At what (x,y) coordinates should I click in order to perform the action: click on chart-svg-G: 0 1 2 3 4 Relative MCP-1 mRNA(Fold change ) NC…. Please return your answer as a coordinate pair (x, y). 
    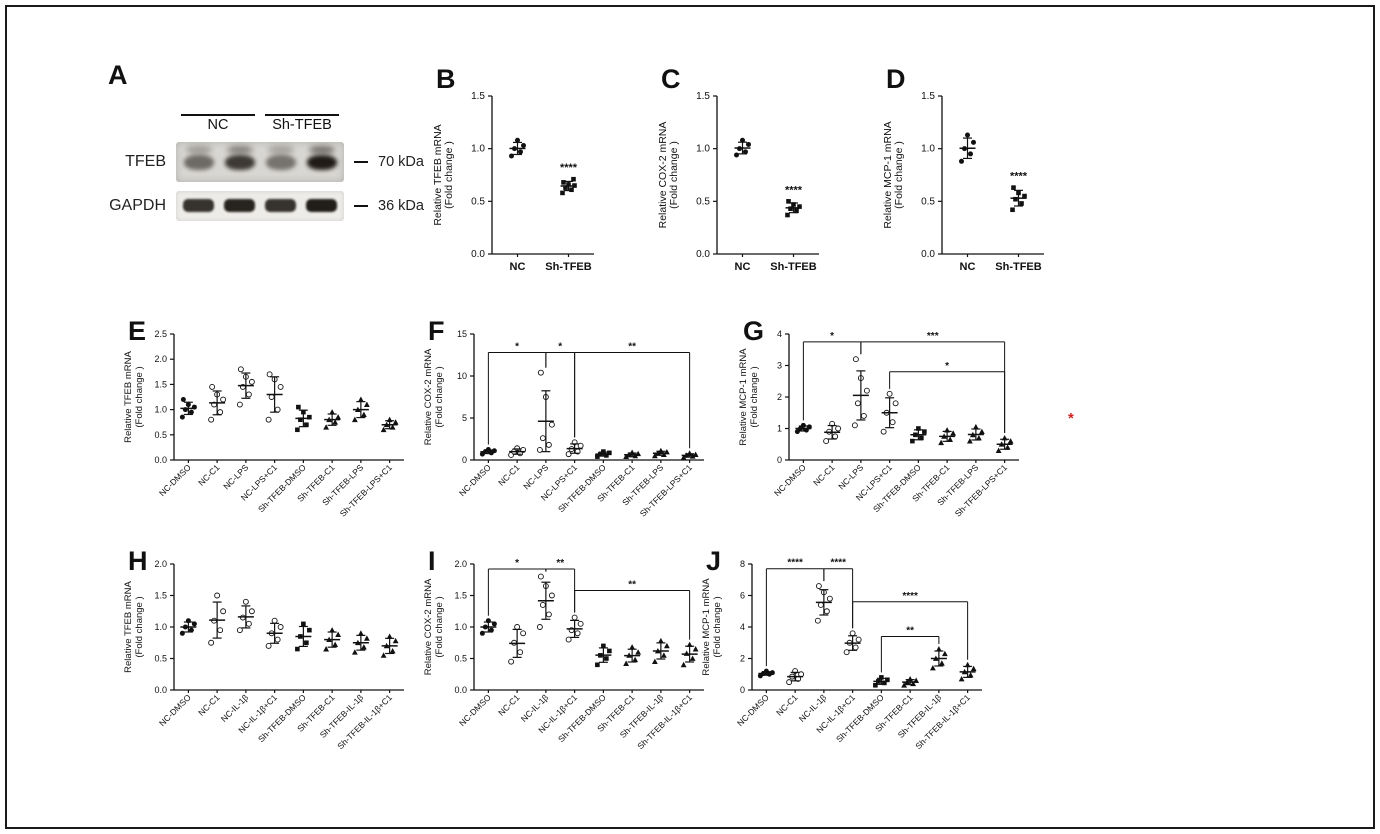
    Looking at the image, I should click on (878, 424).